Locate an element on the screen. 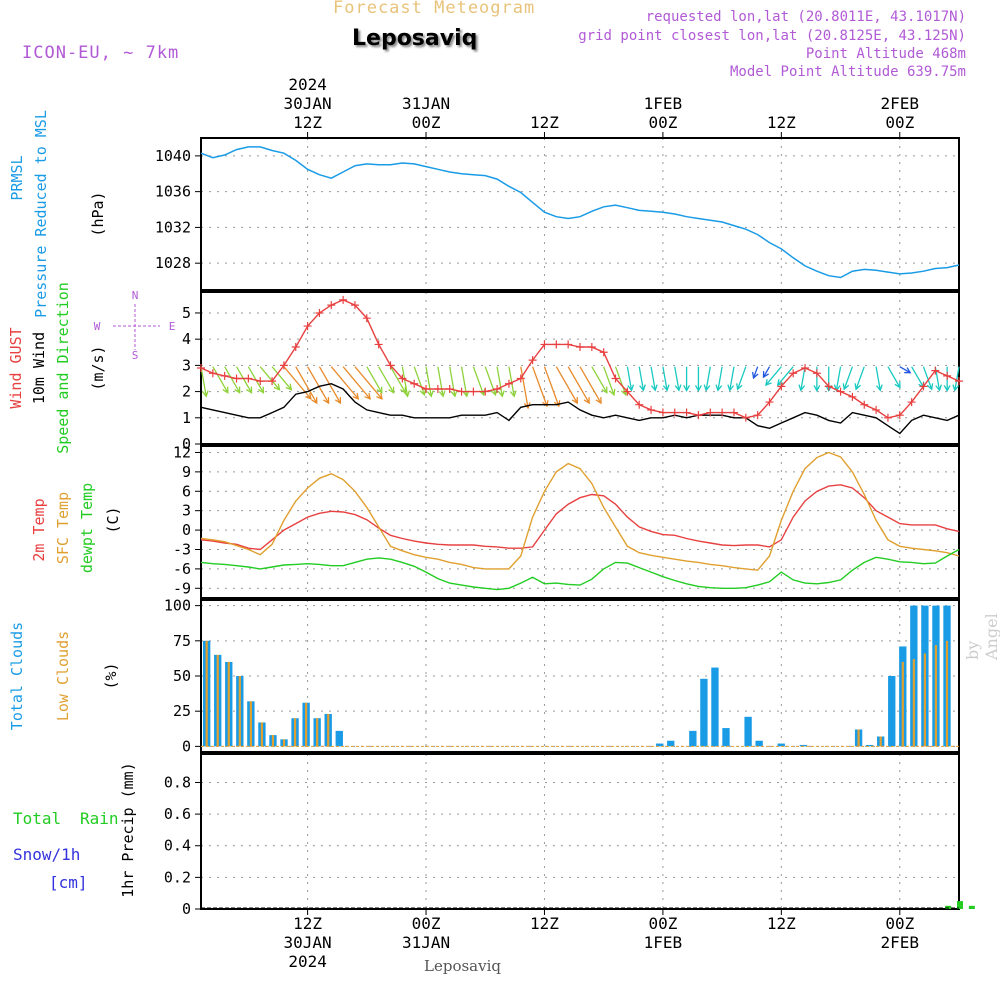 This screenshot has height=1000, width=1000. panel-frame-clouds is located at coordinates (580, 676).